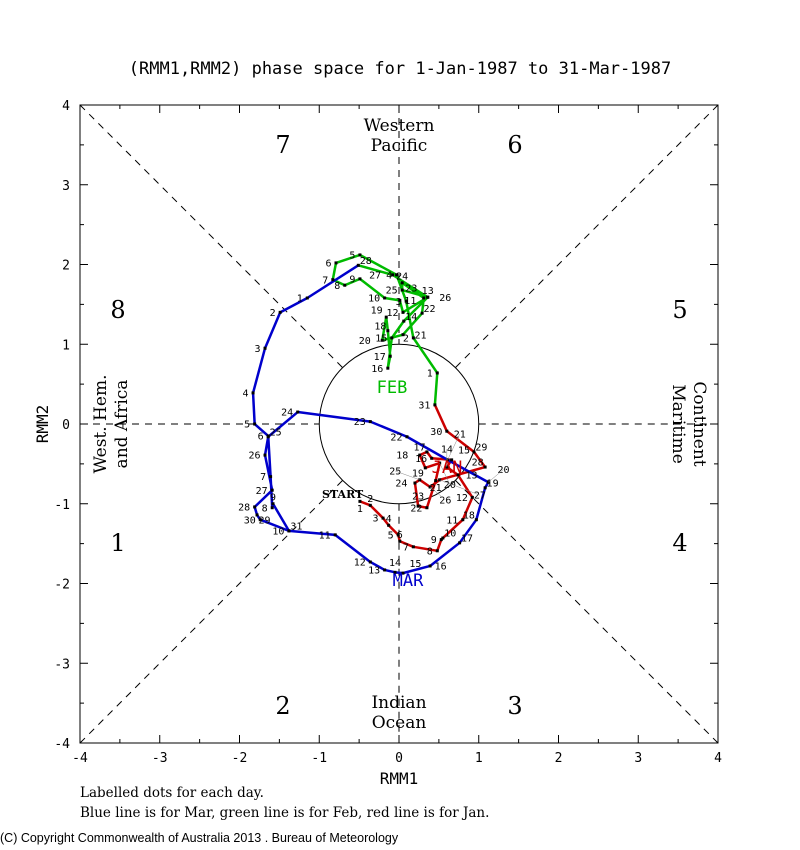 This screenshot has width=800, height=850. I want to click on x-axis-label: RMM1, so click(399, 778).